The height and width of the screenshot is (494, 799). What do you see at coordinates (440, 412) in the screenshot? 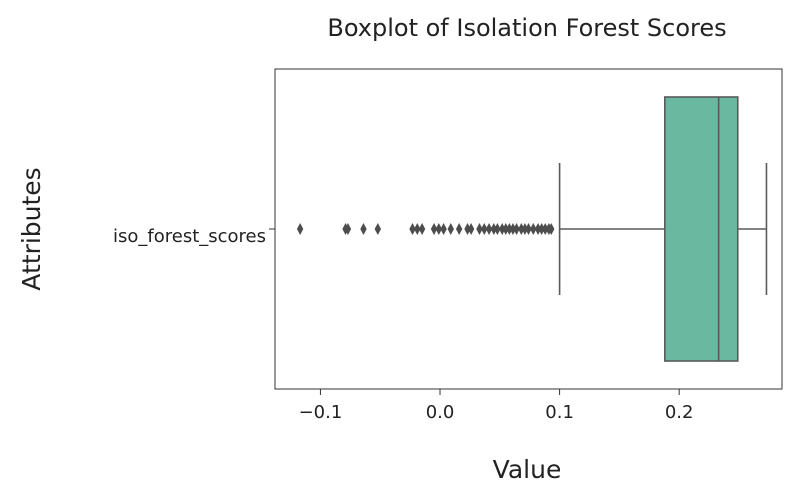
I see `x-tick-label: 0.0` at bounding box center [440, 412].